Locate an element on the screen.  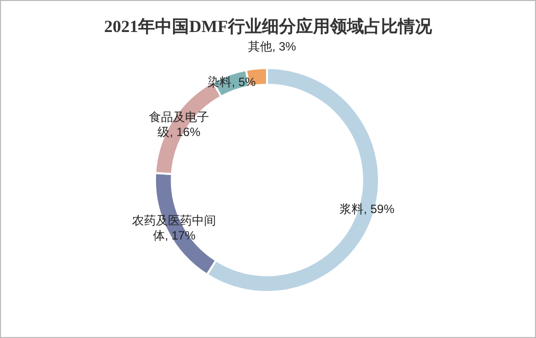
slice-label: 浆料, 59% is located at coordinates (367, 209).